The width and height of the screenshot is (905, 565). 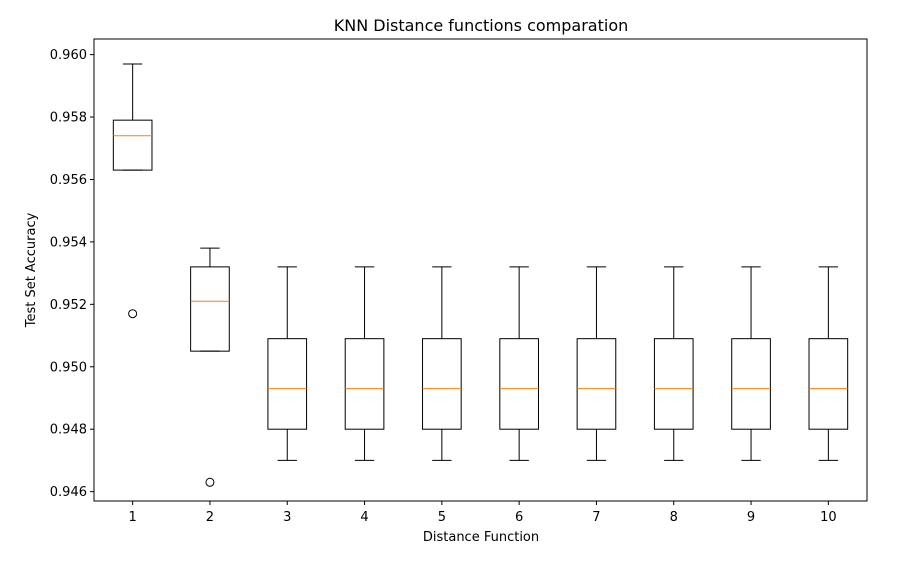 I want to click on x-tick-label: 5, so click(x=442, y=517).